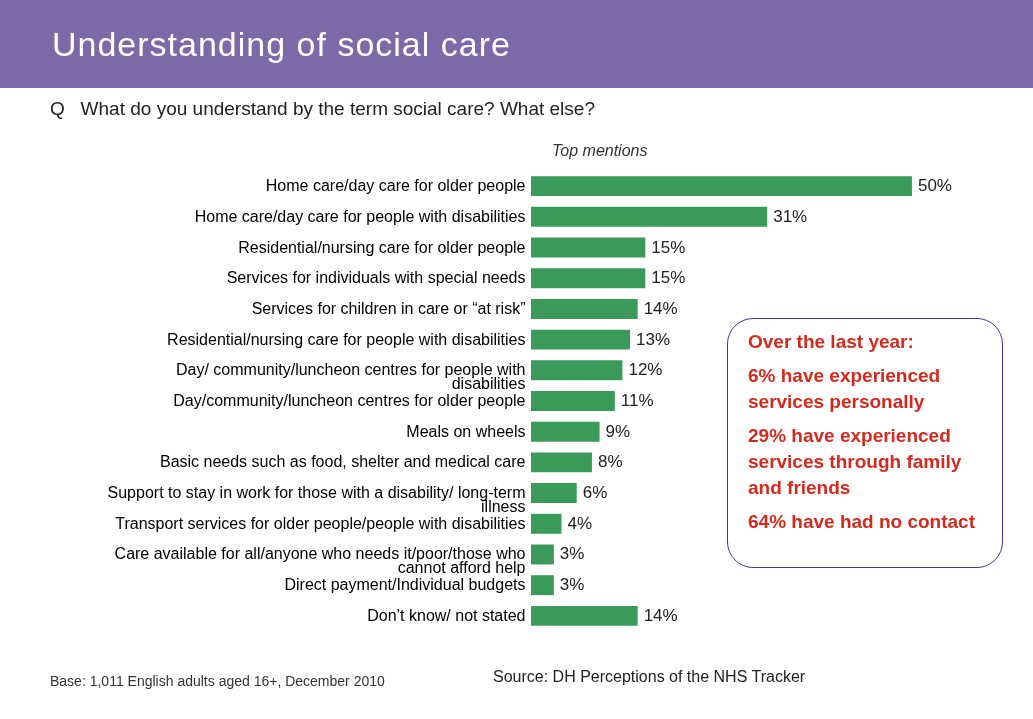 The height and width of the screenshot is (719, 1033). Describe the element at coordinates (382, 247) in the screenshot. I see `y-tick-label: Residential/nursing care for older people` at that location.